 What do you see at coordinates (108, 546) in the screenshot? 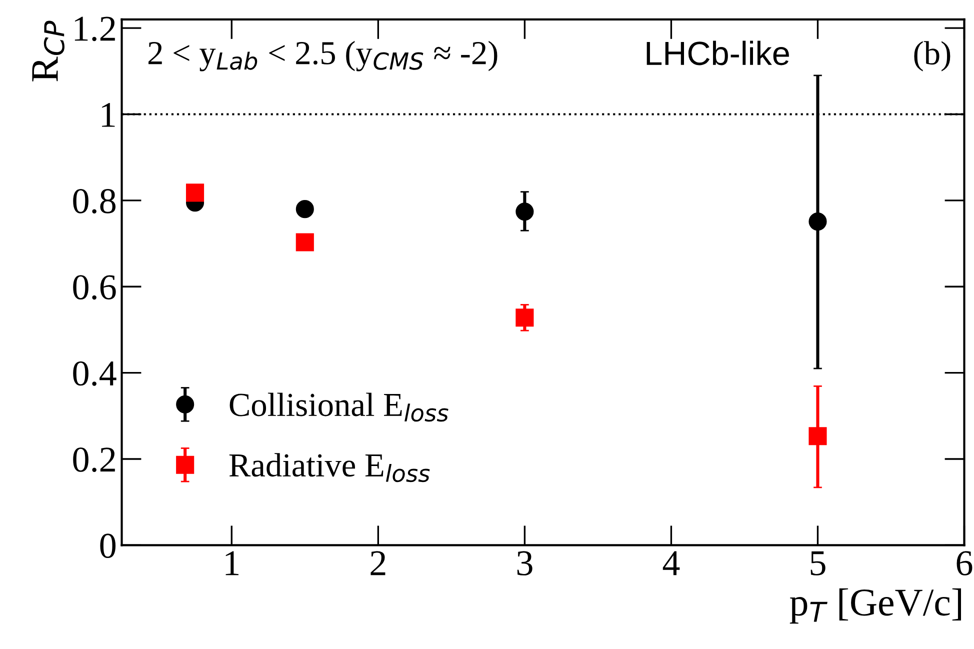
I see `y-tick-label: 0` at bounding box center [108, 546].